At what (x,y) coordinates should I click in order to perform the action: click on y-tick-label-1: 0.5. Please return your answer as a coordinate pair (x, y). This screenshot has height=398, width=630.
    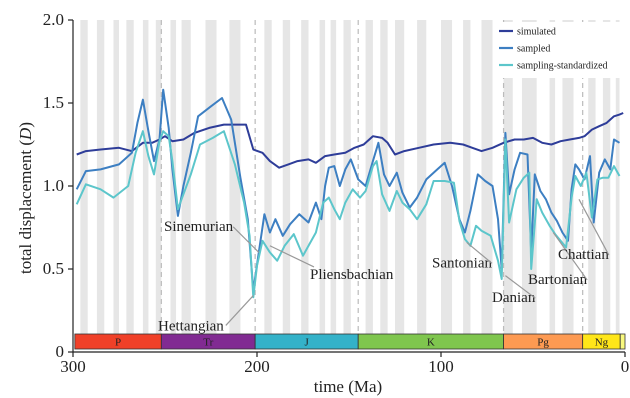
    Looking at the image, I should click on (53, 268).